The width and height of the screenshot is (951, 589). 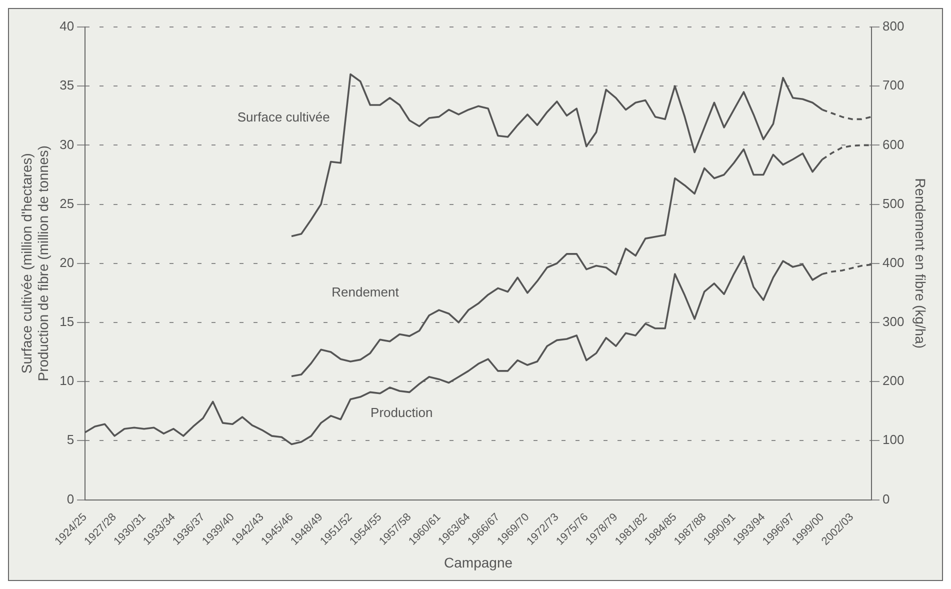 I want to click on y2-tick-label: 400, so click(x=893, y=262).